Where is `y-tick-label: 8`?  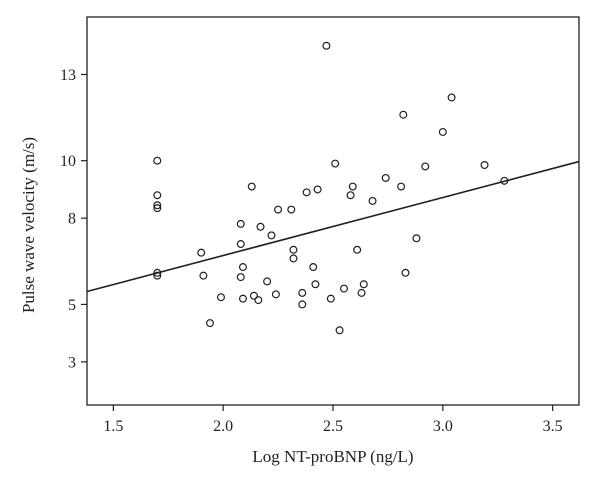
y-tick-label: 8 is located at coordinates (72, 219).